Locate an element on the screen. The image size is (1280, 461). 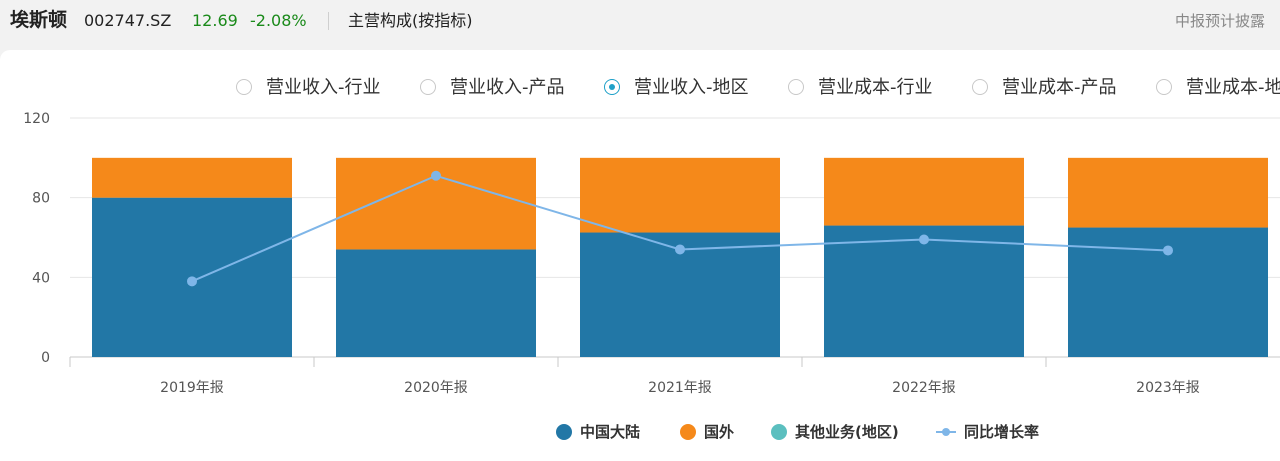
legend-label: 同比增长率 is located at coordinates (1002, 432).